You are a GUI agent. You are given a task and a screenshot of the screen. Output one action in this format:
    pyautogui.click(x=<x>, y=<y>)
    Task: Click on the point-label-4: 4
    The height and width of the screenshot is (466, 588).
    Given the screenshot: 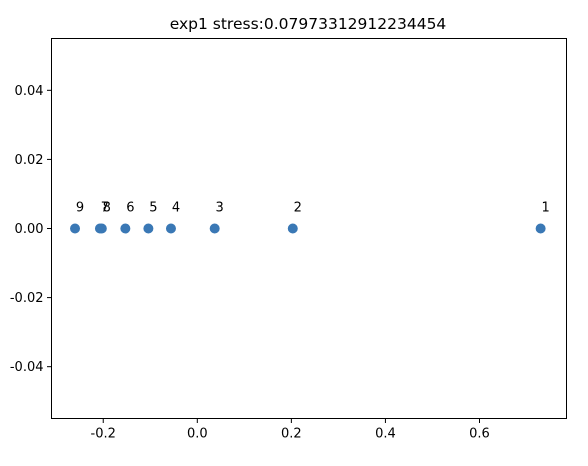 What is the action you would take?
    pyautogui.click(x=176, y=208)
    